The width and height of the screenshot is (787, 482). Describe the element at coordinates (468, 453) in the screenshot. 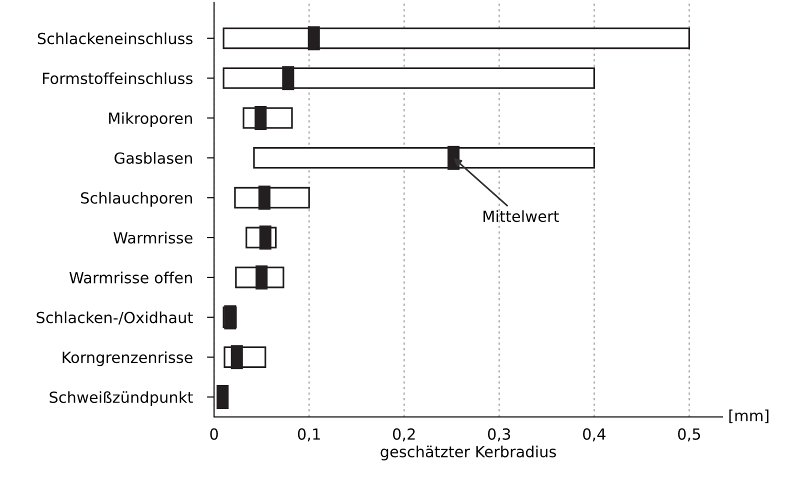

I see `x-axis-title: geschätzter Kerbradius` at that location.